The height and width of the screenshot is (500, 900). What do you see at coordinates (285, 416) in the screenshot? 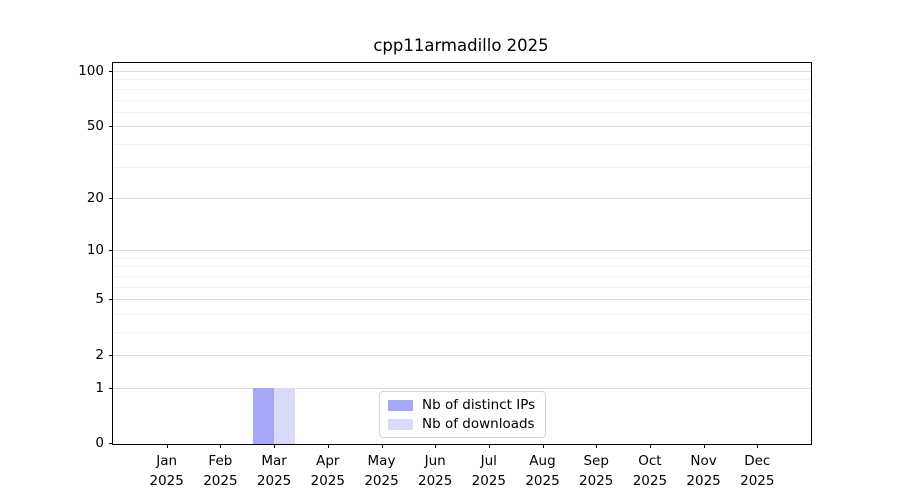
I see `bar-nb-of-downloads` at bounding box center [285, 416].